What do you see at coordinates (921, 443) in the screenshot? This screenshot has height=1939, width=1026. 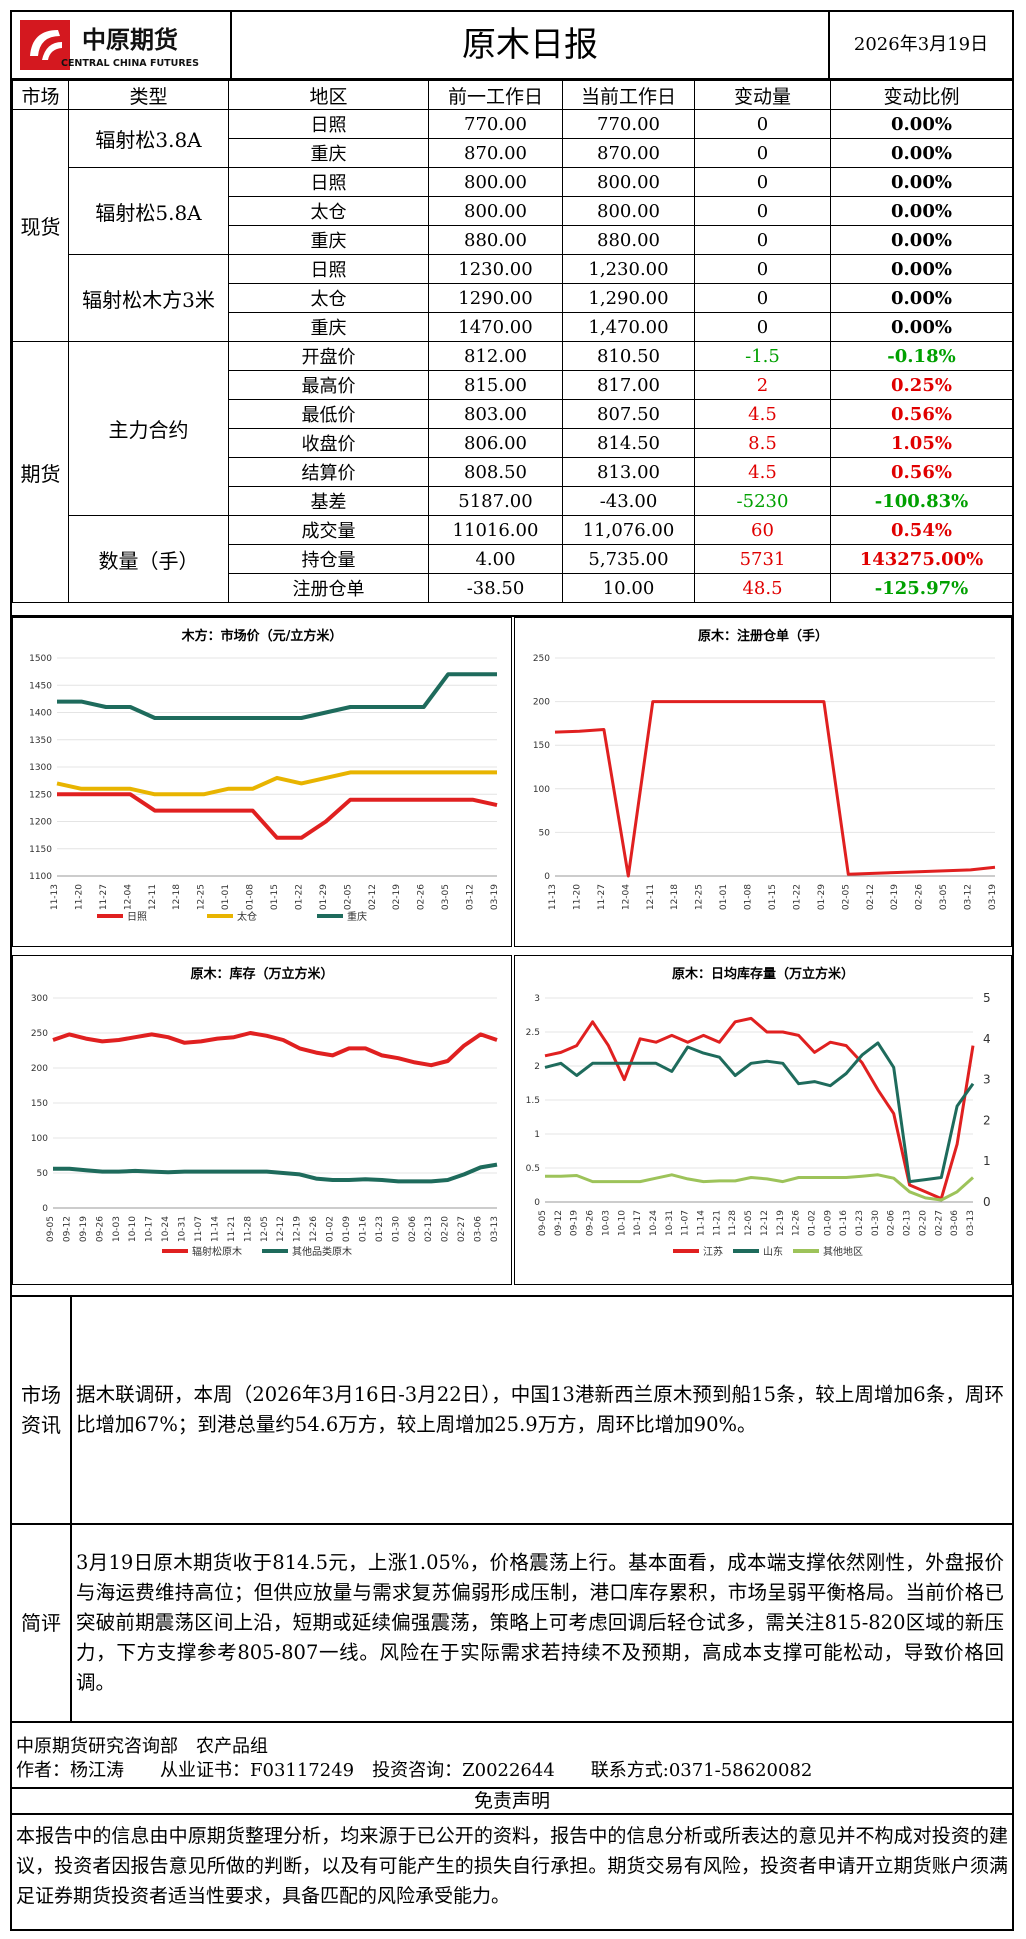 I see `change-pct-cell: 1.05%` at bounding box center [921, 443].